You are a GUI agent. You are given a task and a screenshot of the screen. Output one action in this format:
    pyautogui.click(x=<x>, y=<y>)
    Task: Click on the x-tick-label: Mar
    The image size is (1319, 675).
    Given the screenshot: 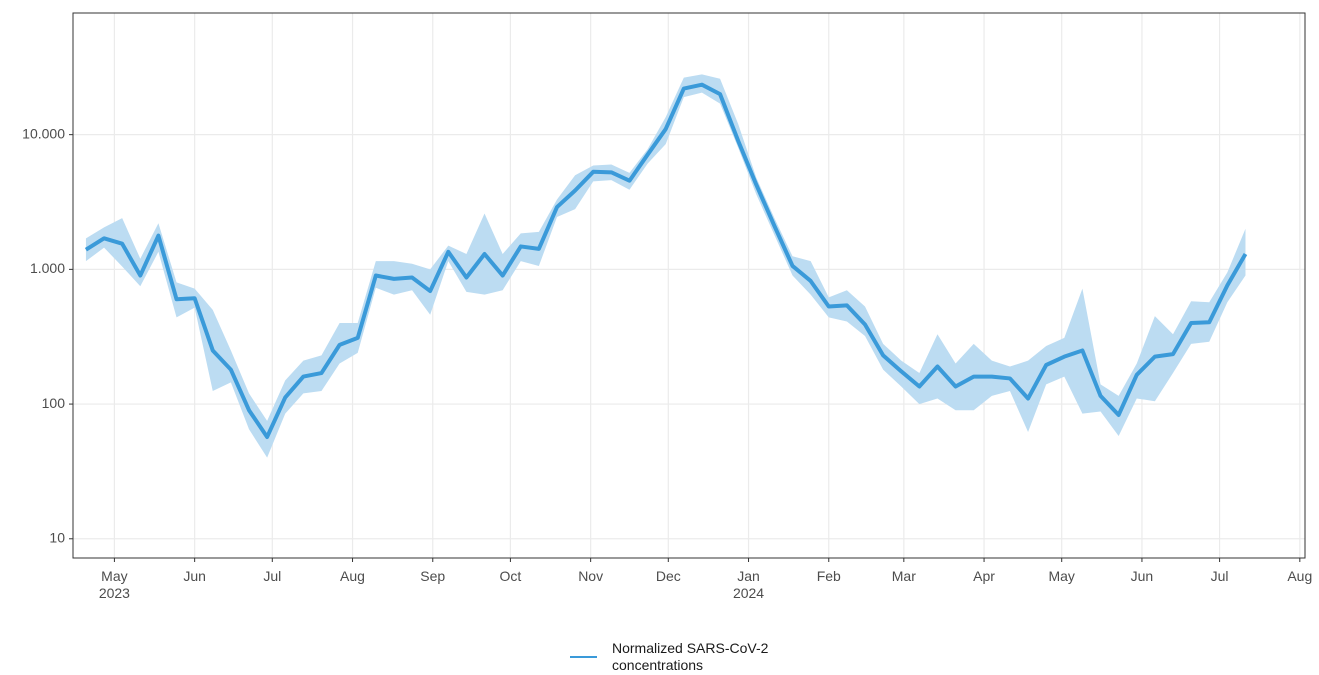 What is the action you would take?
    pyautogui.click(x=903, y=576)
    